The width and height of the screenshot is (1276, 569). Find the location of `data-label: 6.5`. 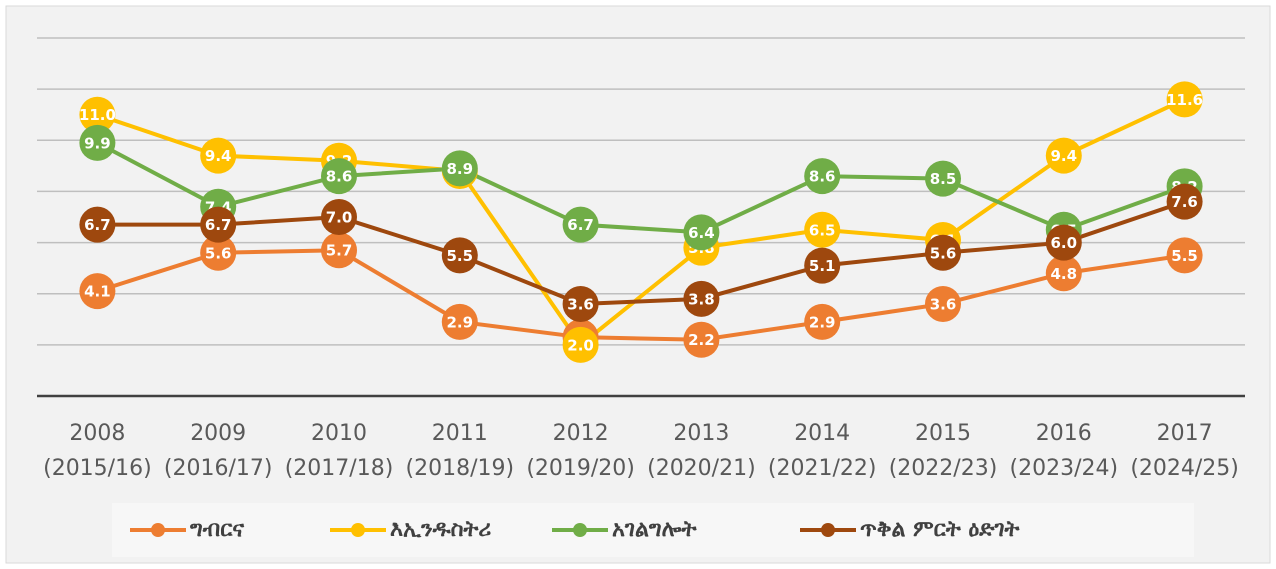

data-label: 6.5 is located at coordinates (822, 230).